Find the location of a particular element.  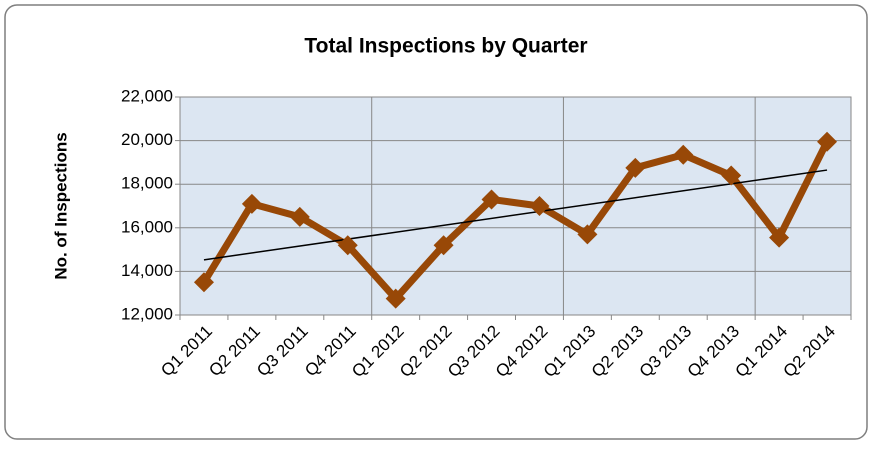

y-tick-label: 16,000 is located at coordinates (147, 226).